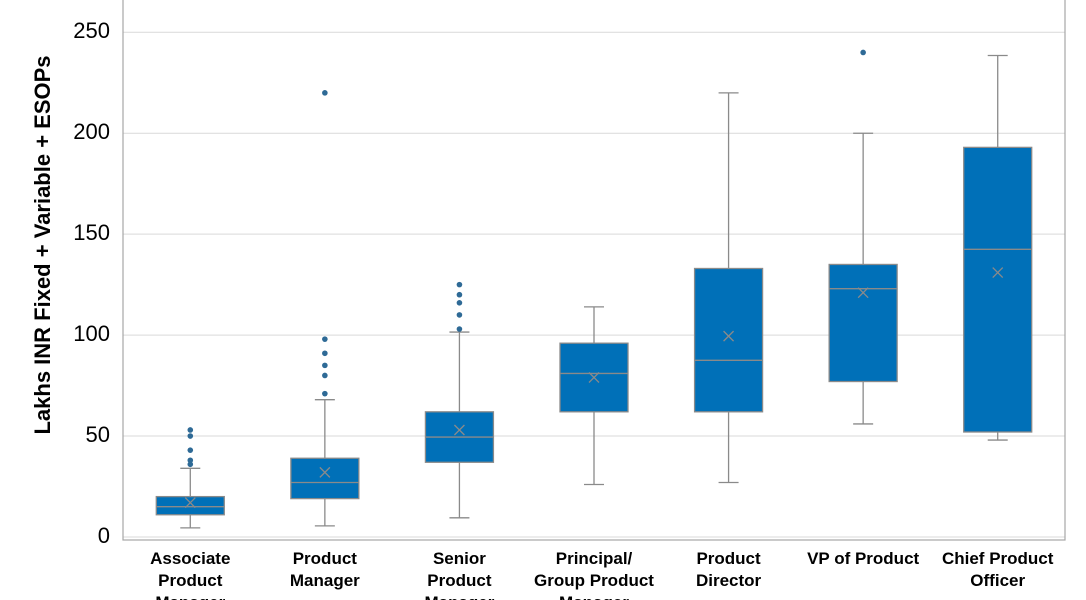 The height and width of the screenshot is (600, 1086). Describe the element at coordinates (104, 535) in the screenshot. I see `y-tick-label: 0` at that location.